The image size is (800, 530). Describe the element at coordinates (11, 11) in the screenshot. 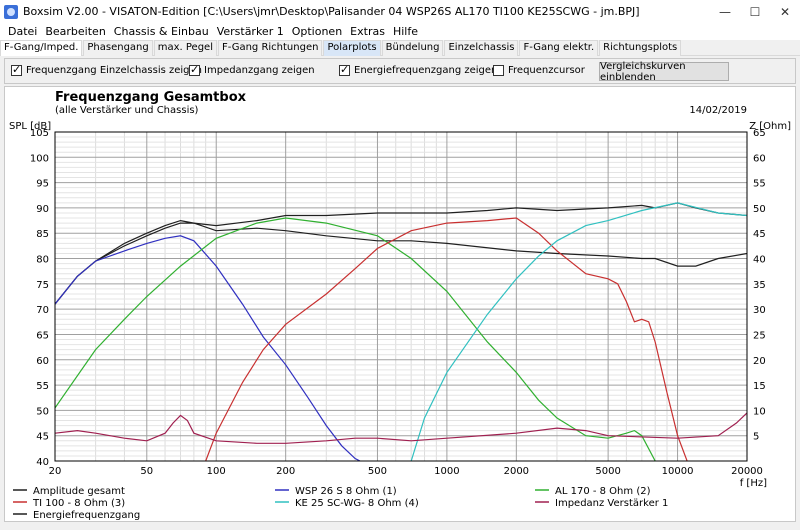

I see `app-icon` at that location.